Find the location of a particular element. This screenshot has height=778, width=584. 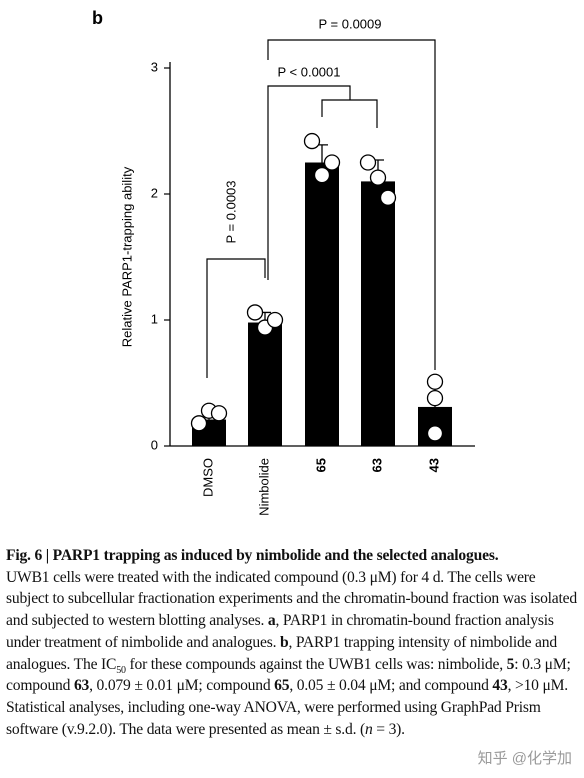

y-tick-label: 0 is located at coordinates (154, 444).